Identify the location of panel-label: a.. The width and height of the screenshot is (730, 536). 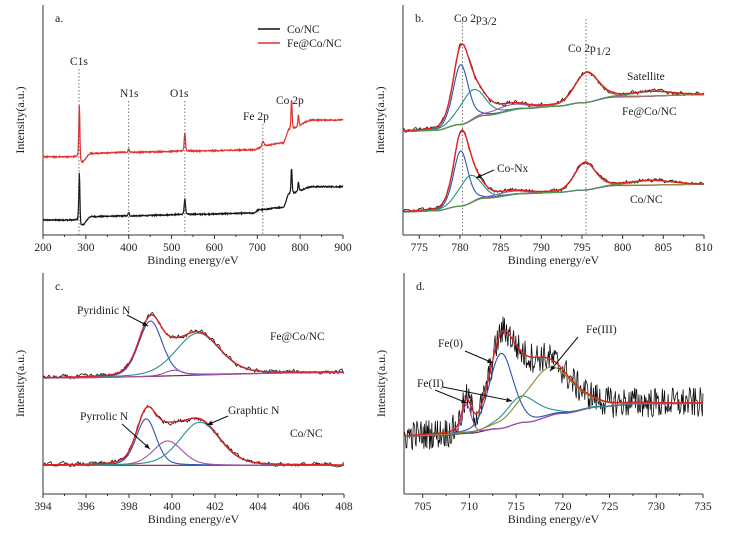
(59, 18).